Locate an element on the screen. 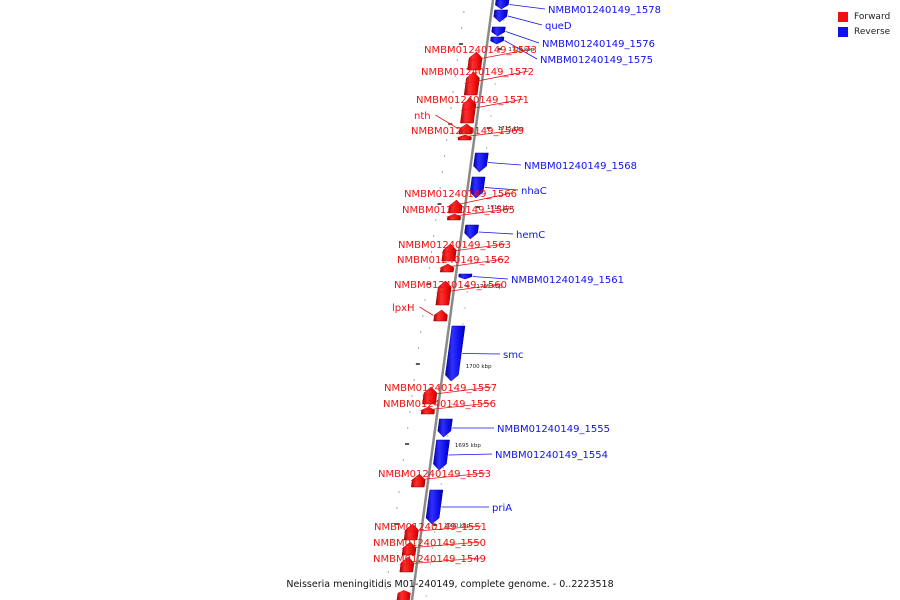 This screenshot has width=900, height=600. gene-smc: smc is located at coordinates (484, 353).